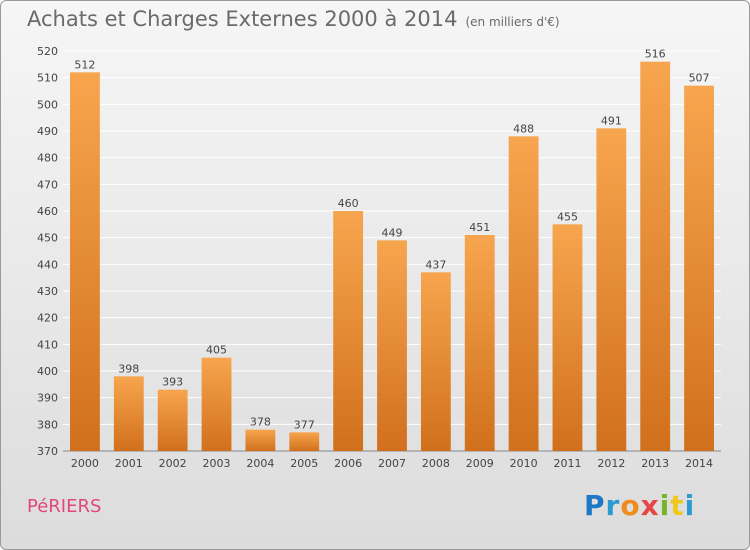  What do you see at coordinates (47, 318) in the screenshot?
I see `y-tick-label: 420` at bounding box center [47, 318].